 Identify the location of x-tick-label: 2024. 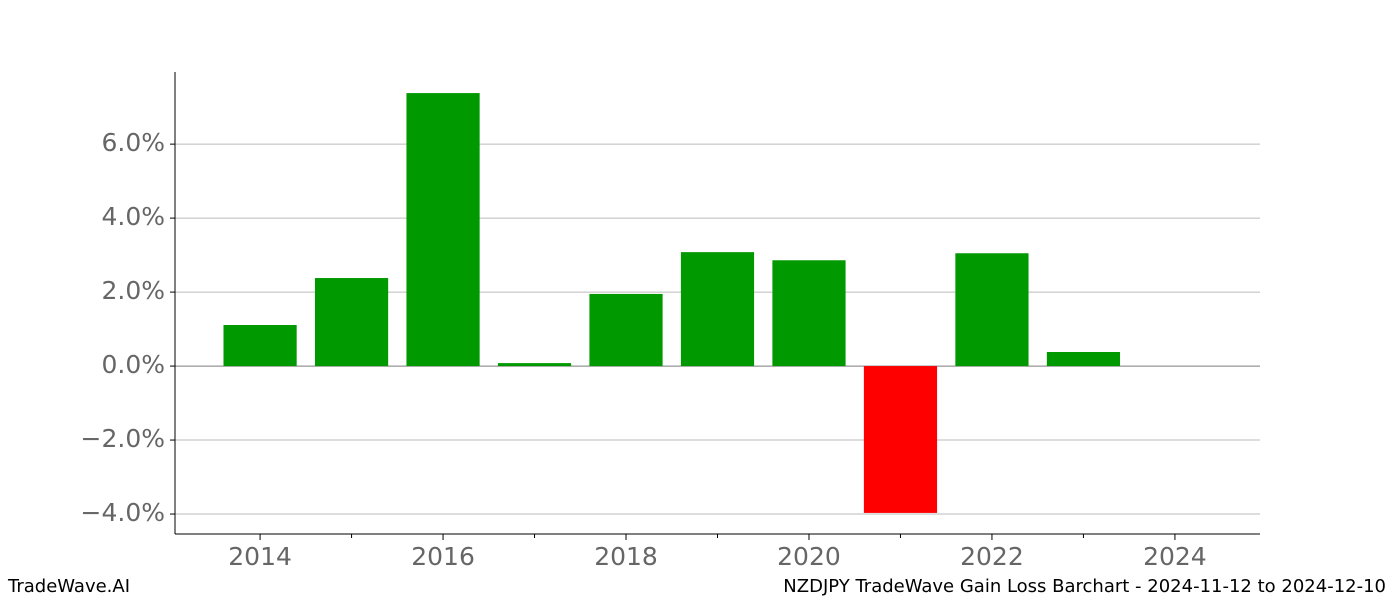
(1175, 556).